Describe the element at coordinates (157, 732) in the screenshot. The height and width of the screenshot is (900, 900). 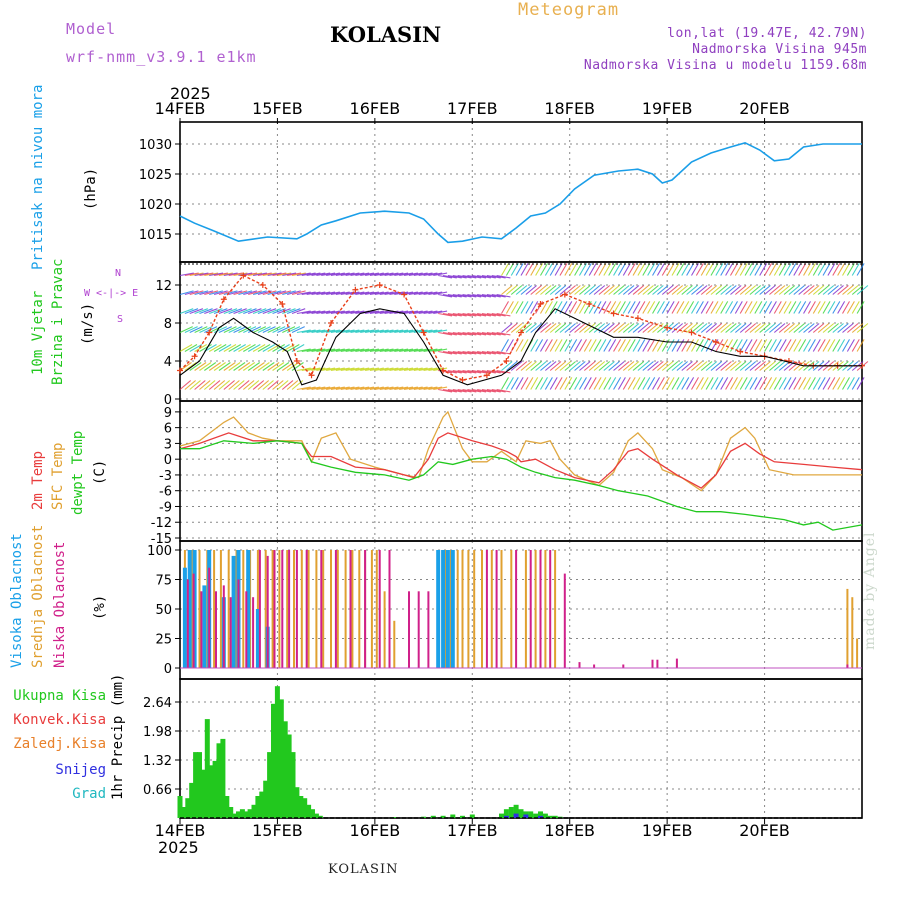
I see `y-tick-label: 1.98` at that location.